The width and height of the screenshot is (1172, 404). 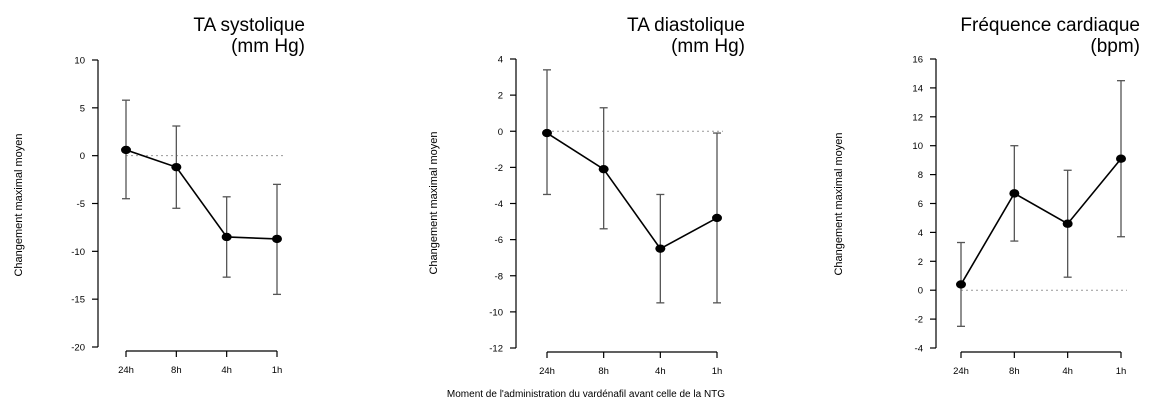 I want to click on y-tick-label: 12, so click(x=917, y=117).